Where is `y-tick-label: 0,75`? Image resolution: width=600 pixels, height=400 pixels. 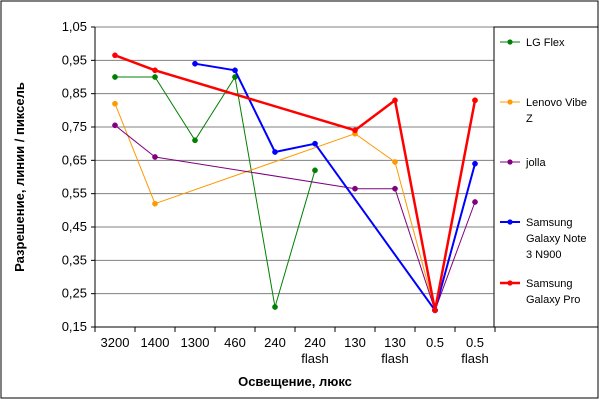 y-tick-label: 0,75 is located at coordinates (74, 126).